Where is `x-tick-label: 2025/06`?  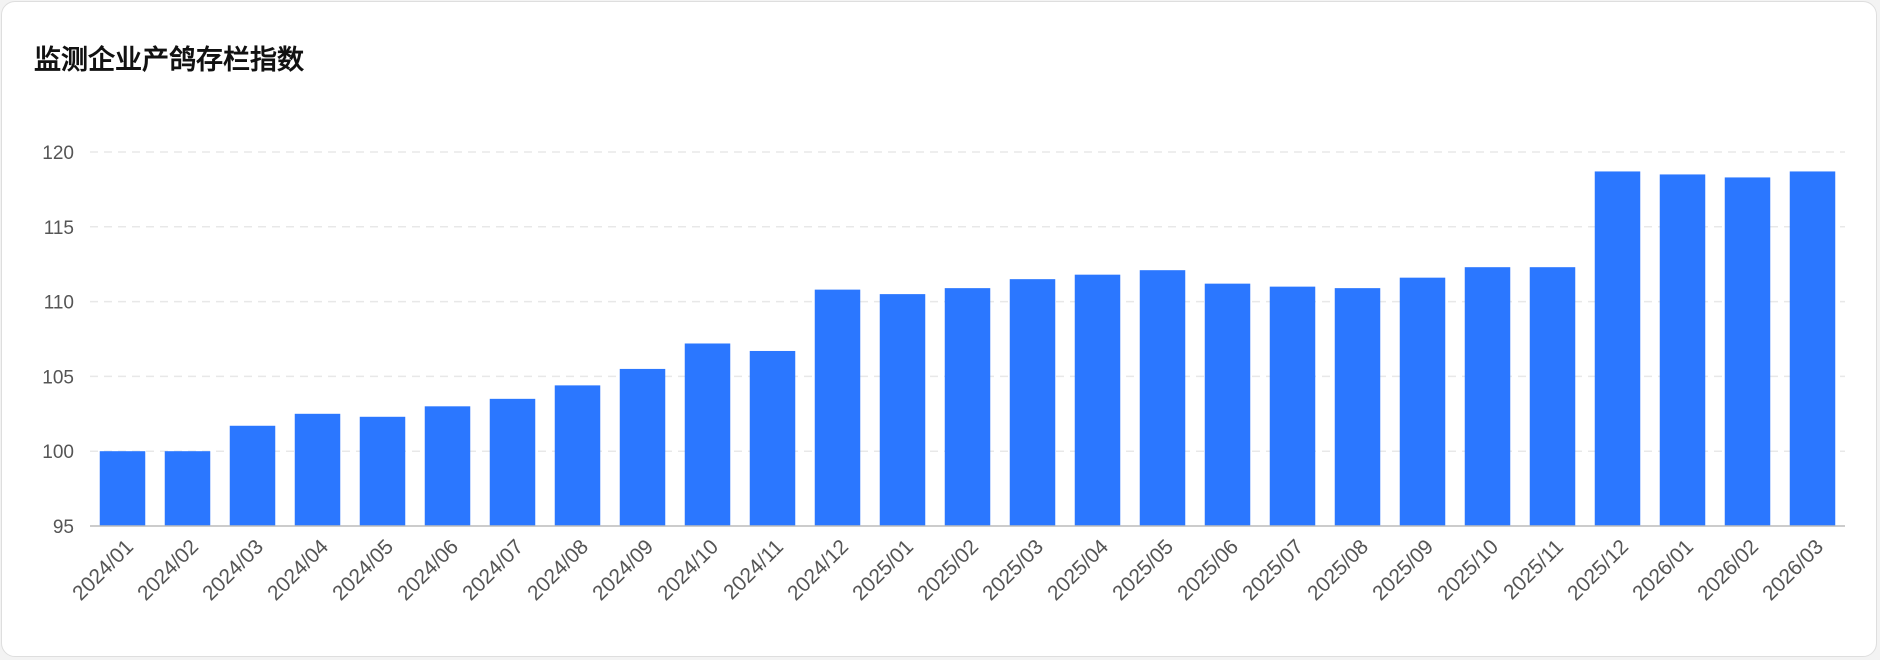
x-tick-label: 2025/06 is located at coordinates (1208, 570).